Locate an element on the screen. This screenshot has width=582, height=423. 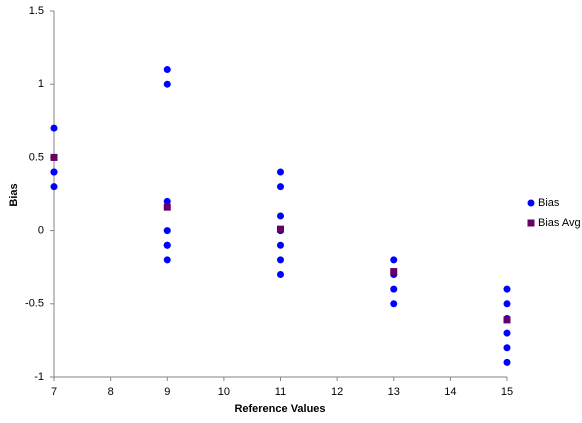
y-tick-label: 0 is located at coordinates (41, 231).